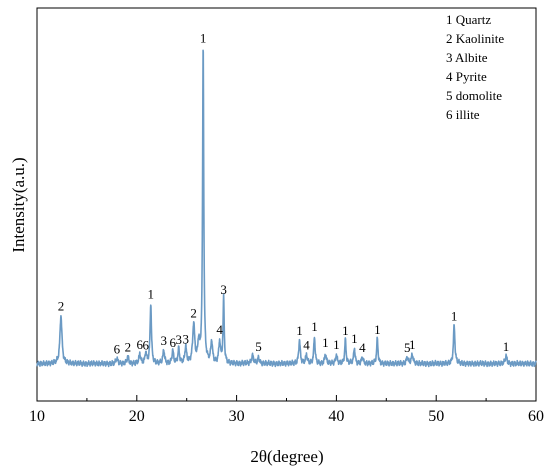 The image size is (550, 473). Describe the element at coordinates (18, 204) in the screenshot. I see `y-axis-title: Intensity(a.u.)` at that location.